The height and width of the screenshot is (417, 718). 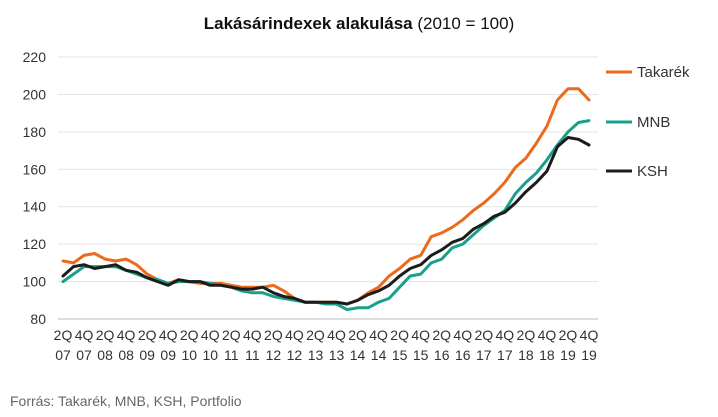 What do you see at coordinates (35, 244) in the screenshot?
I see `y-tick-label: 120` at bounding box center [35, 244].